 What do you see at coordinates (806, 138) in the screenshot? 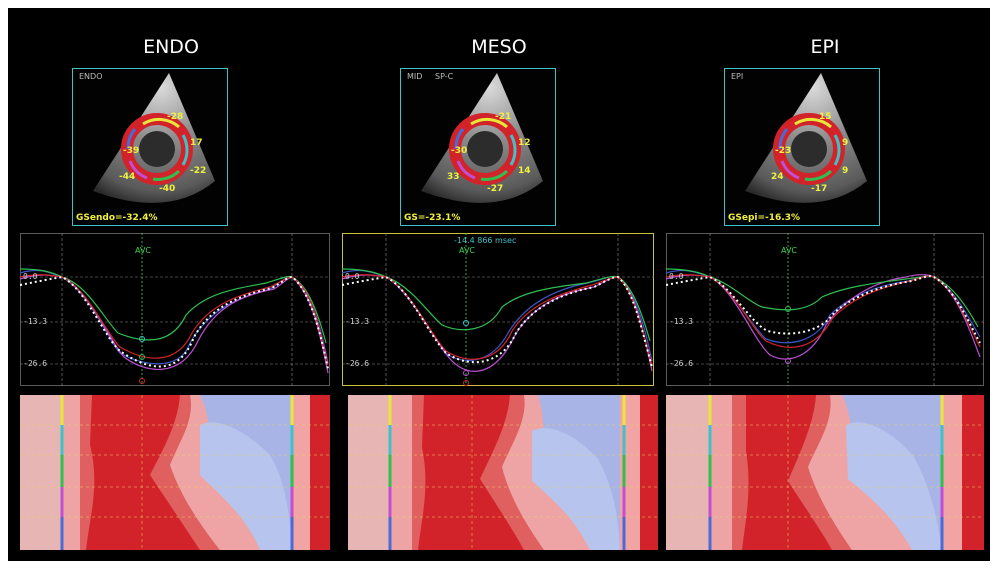
I see `epi-echo-sector: 15 9 9 -17 24 -23` at bounding box center [806, 138].